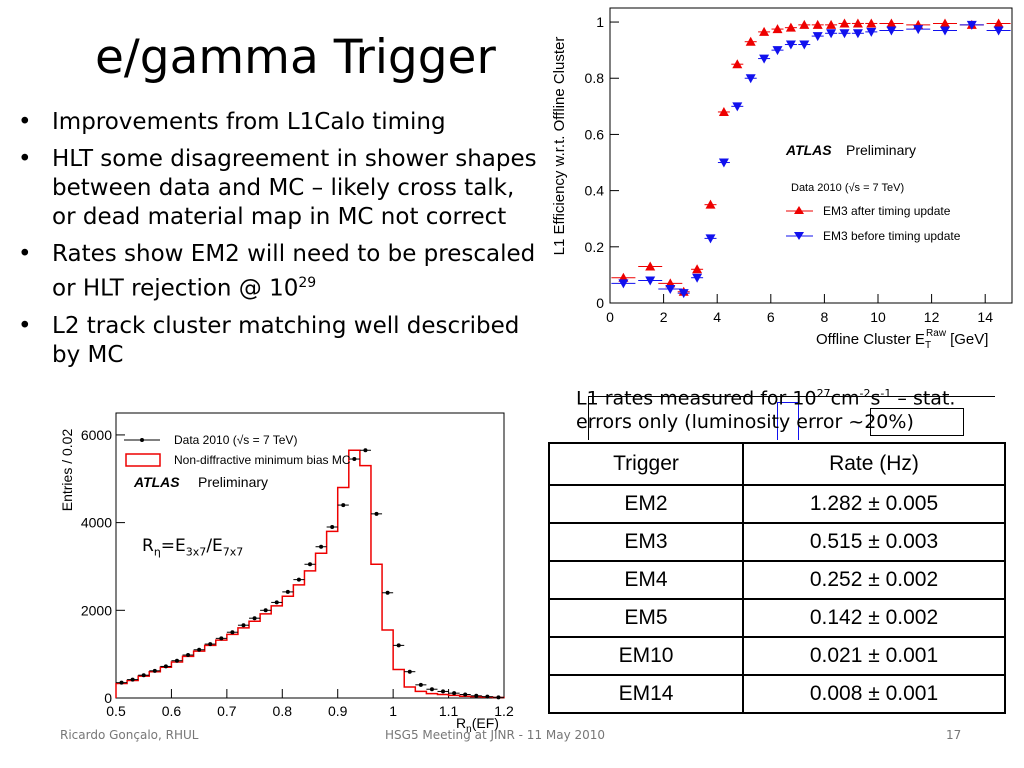  Describe the element at coordinates (646, 464) in the screenshot. I see `column-header-trigger: Trigger` at that location.